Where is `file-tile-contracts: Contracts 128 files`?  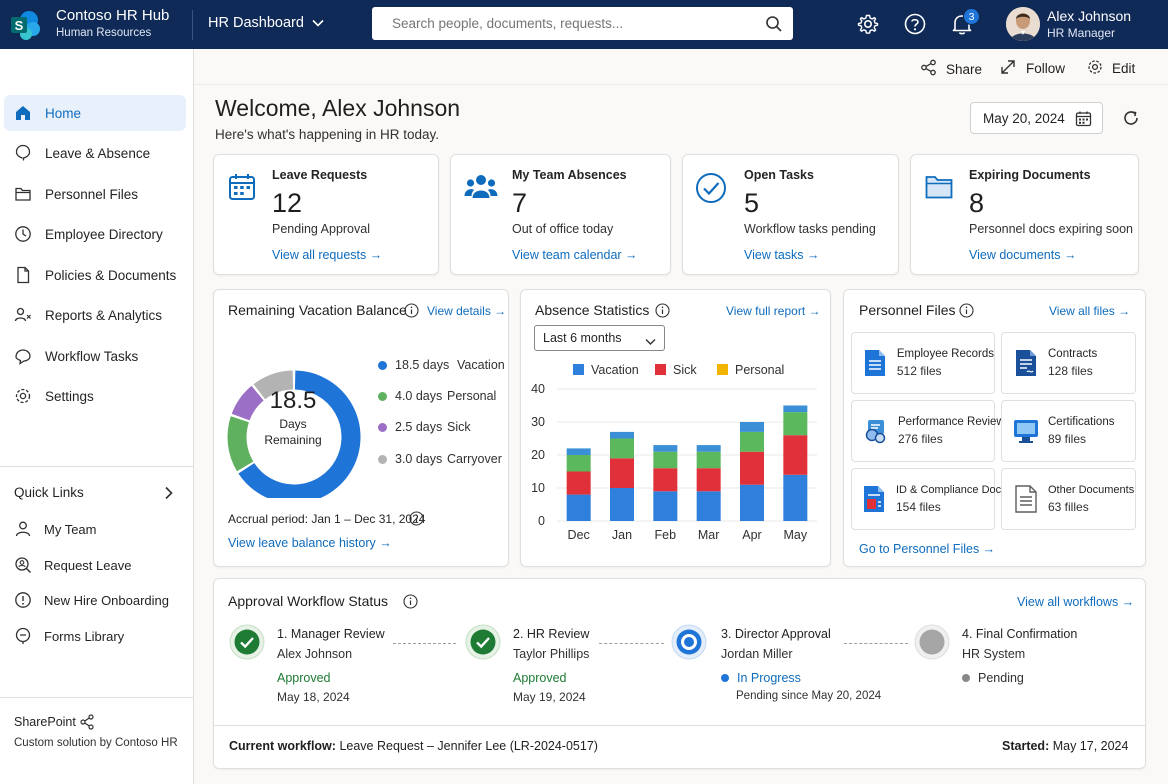 file-tile-contracts: Contracts 128 files is located at coordinates (1068, 363).